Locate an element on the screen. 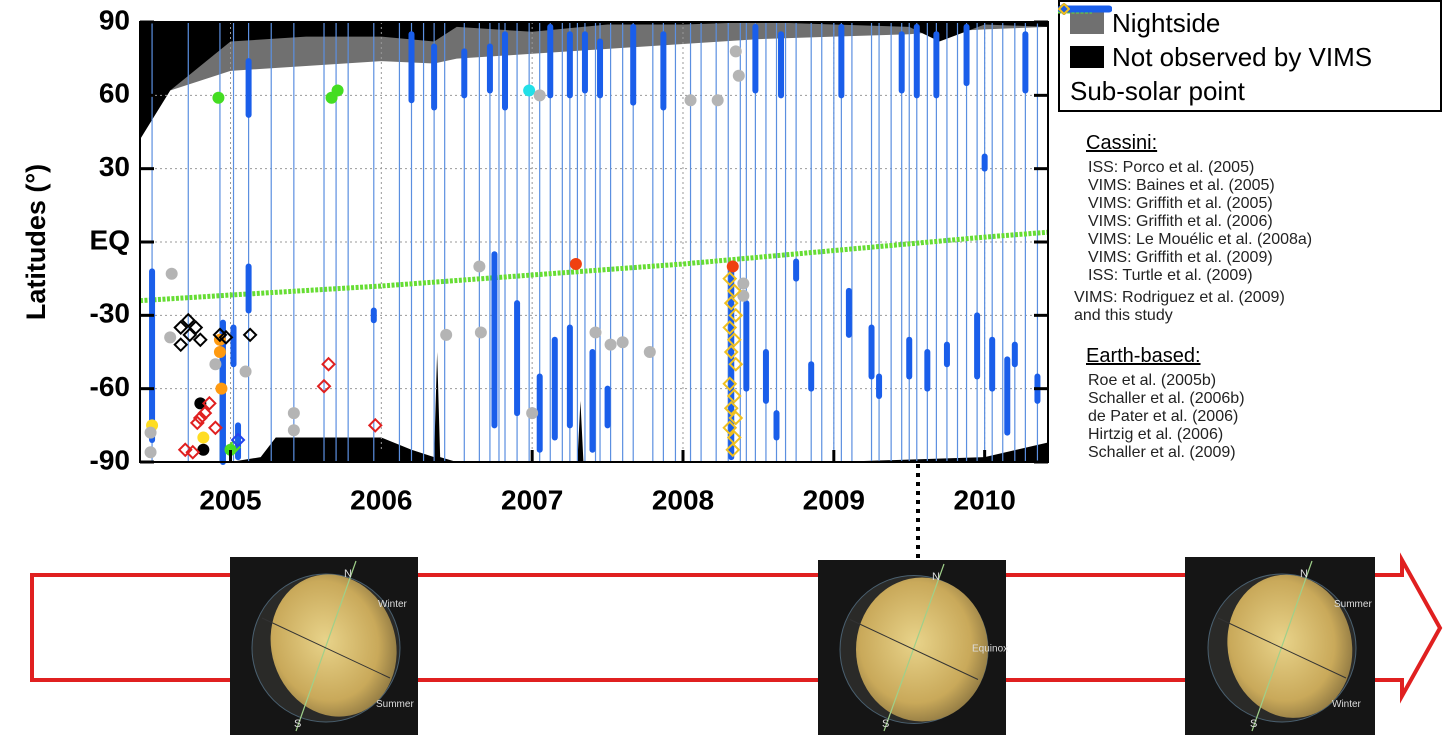 This screenshot has width=1444, height=735. y-axis-label: Latitudes (°) is located at coordinates (36, 242).